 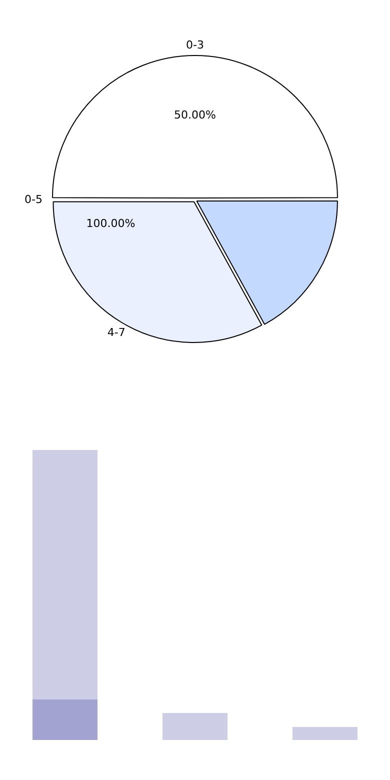 What do you see at coordinates (195, 45) in the screenshot?
I see `slice-label: 0-3` at bounding box center [195, 45].